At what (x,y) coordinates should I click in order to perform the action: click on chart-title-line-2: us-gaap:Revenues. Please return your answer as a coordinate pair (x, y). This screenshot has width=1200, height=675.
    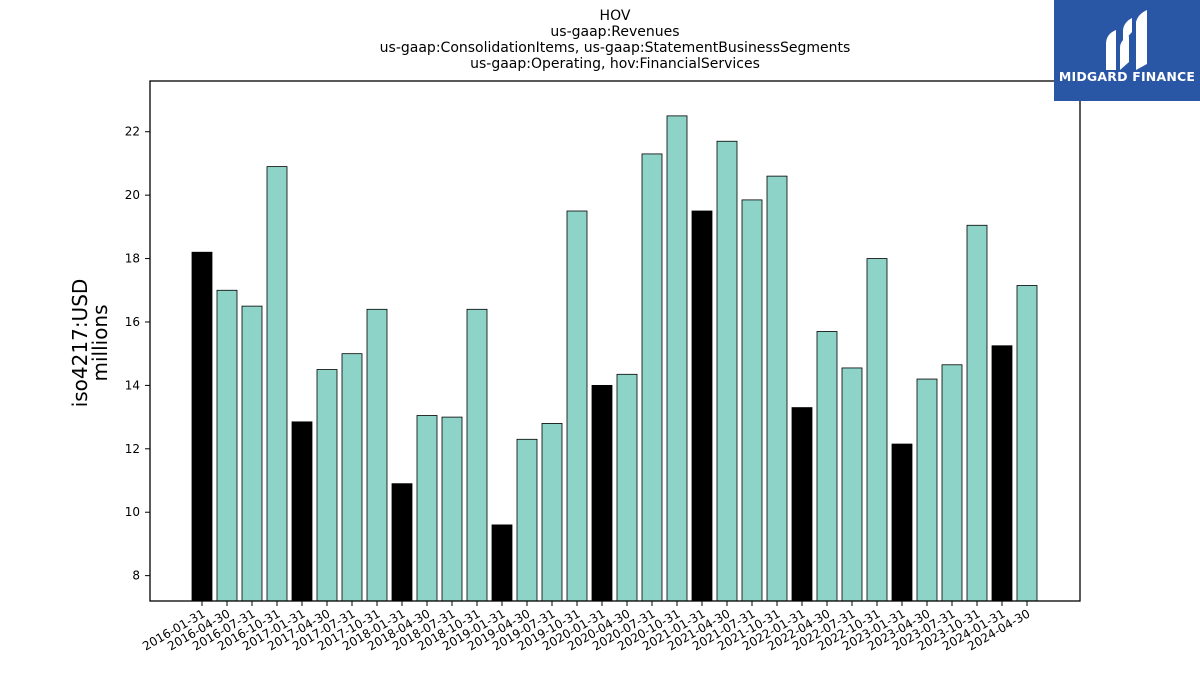
    Looking at the image, I should click on (614, 32).